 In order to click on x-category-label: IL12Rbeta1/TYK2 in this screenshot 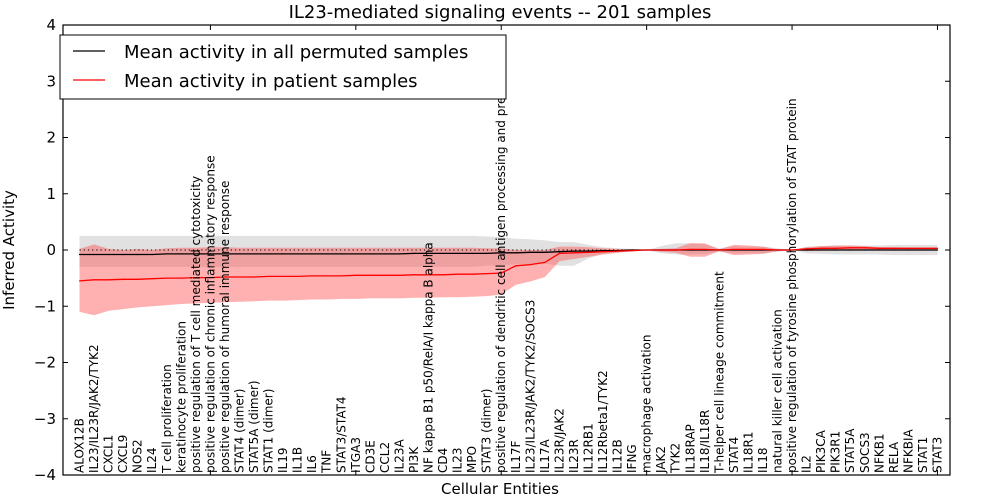, I will do `click(603, 421)`.